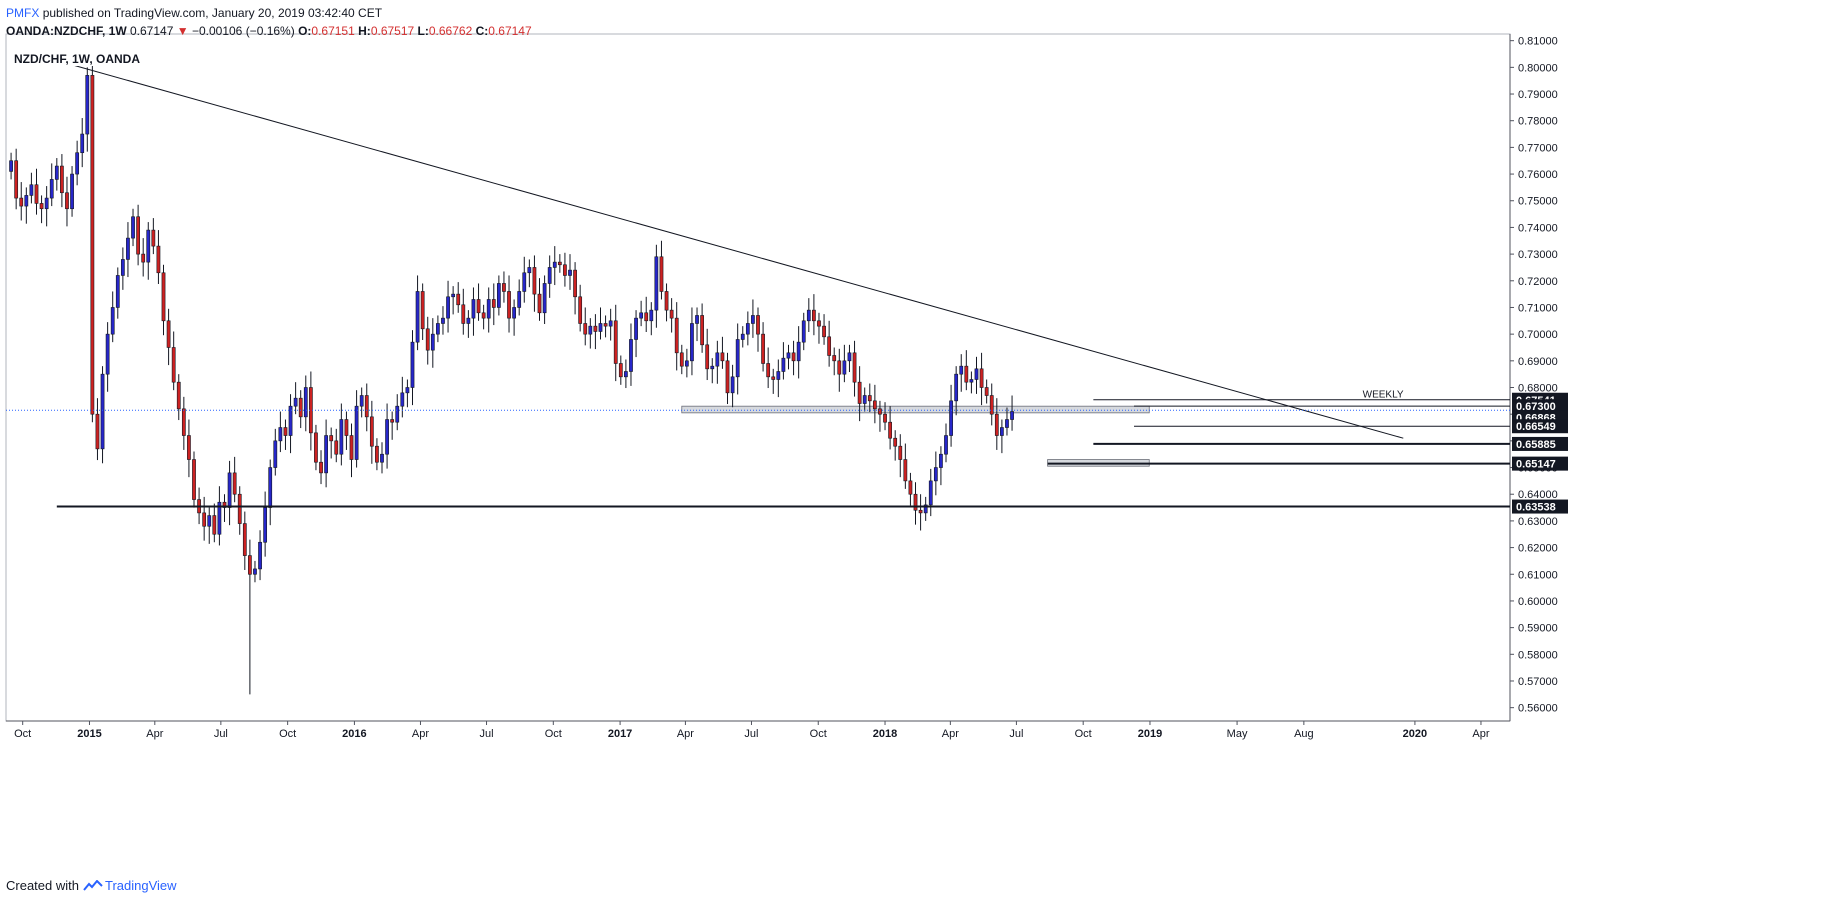 Image resolution: width=1828 pixels, height=904 pixels. What do you see at coordinates (1536, 508) in the screenshot?
I see `price-label-text: 0.63538` at bounding box center [1536, 508].